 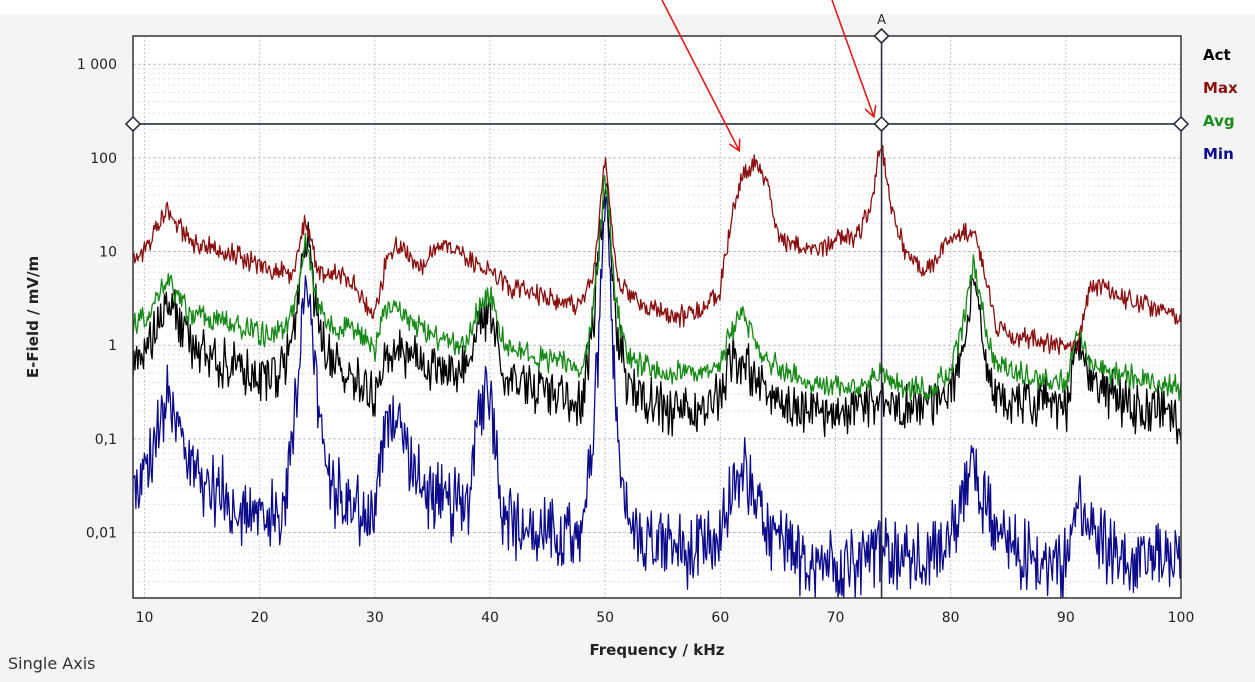 What do you see at coordinates (1220, 104) in the screenshot?
I see `legend: Act Max Avg Min` at bounding box center [1220, 104].